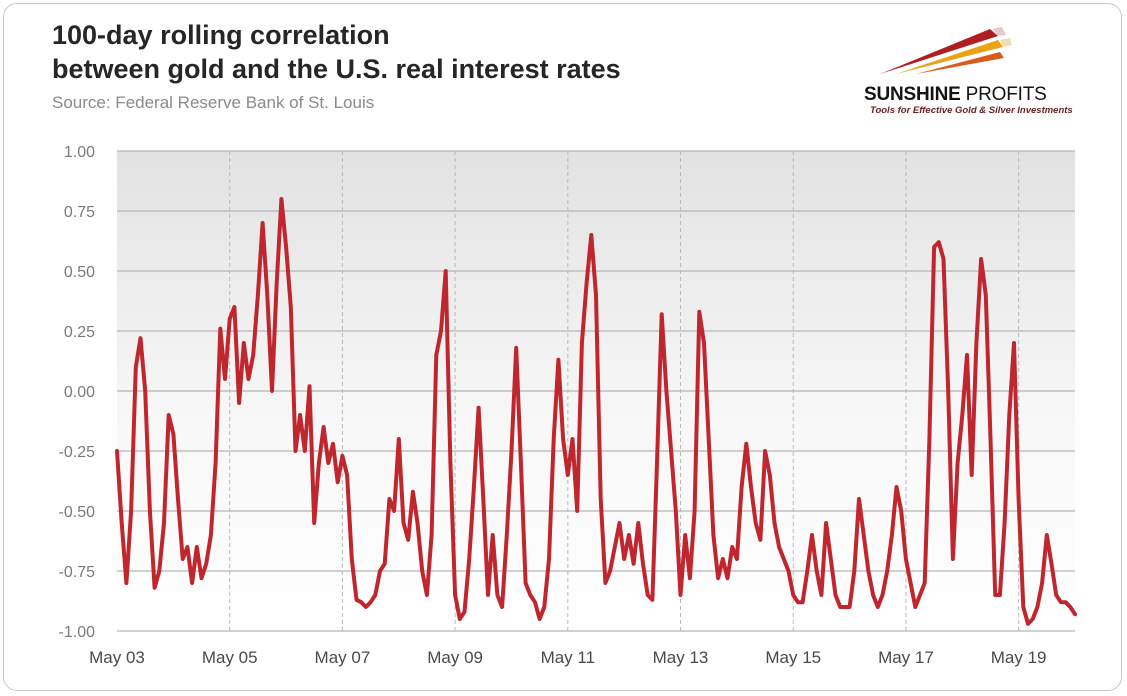 The width and height of the screenshot is (1127, 696). I want to click on x-tick-label: May 07, so click(343, 657).